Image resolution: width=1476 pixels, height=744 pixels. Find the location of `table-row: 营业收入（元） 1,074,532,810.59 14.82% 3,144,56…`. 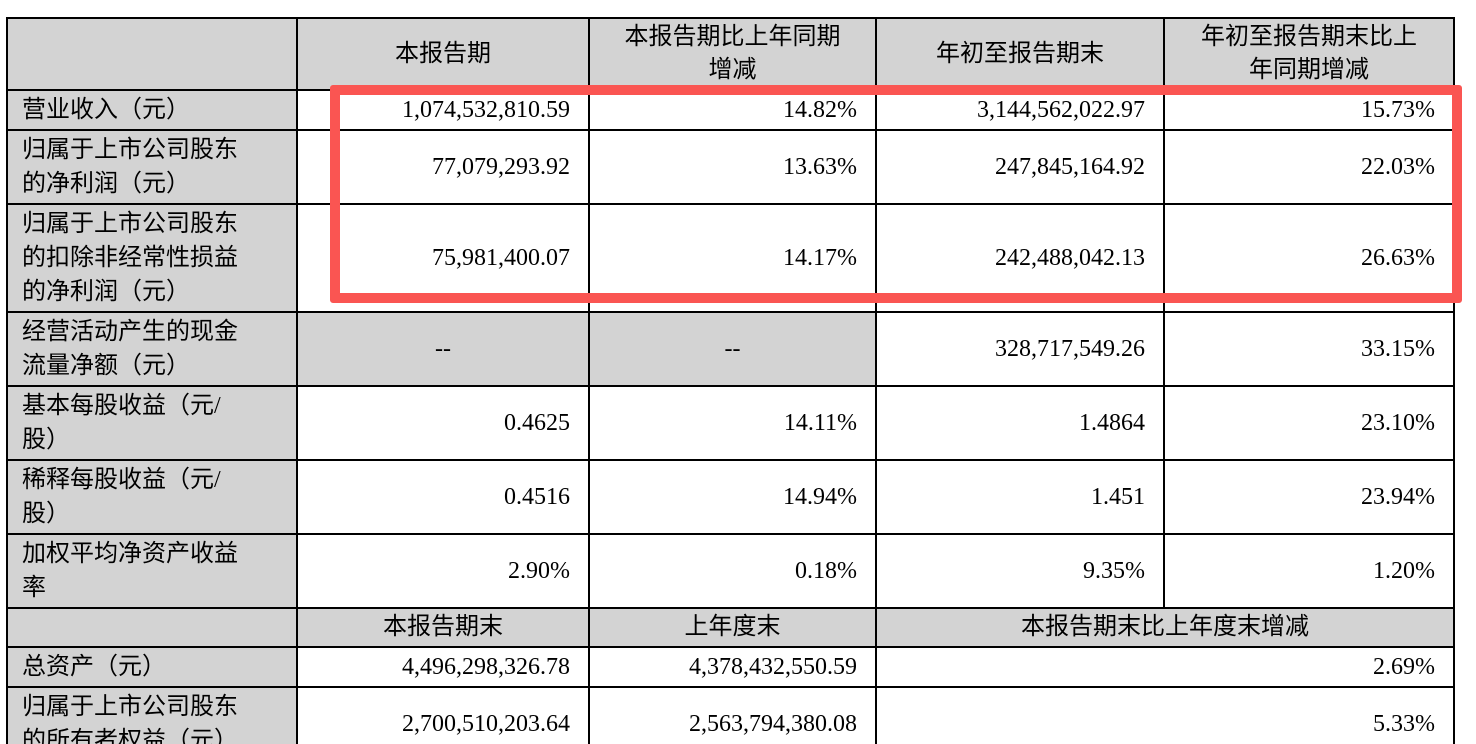

table-row: 营业收入（元） 1,074,532,810.59 14.82% 3,144,56… is located at coordinates (730, 110).